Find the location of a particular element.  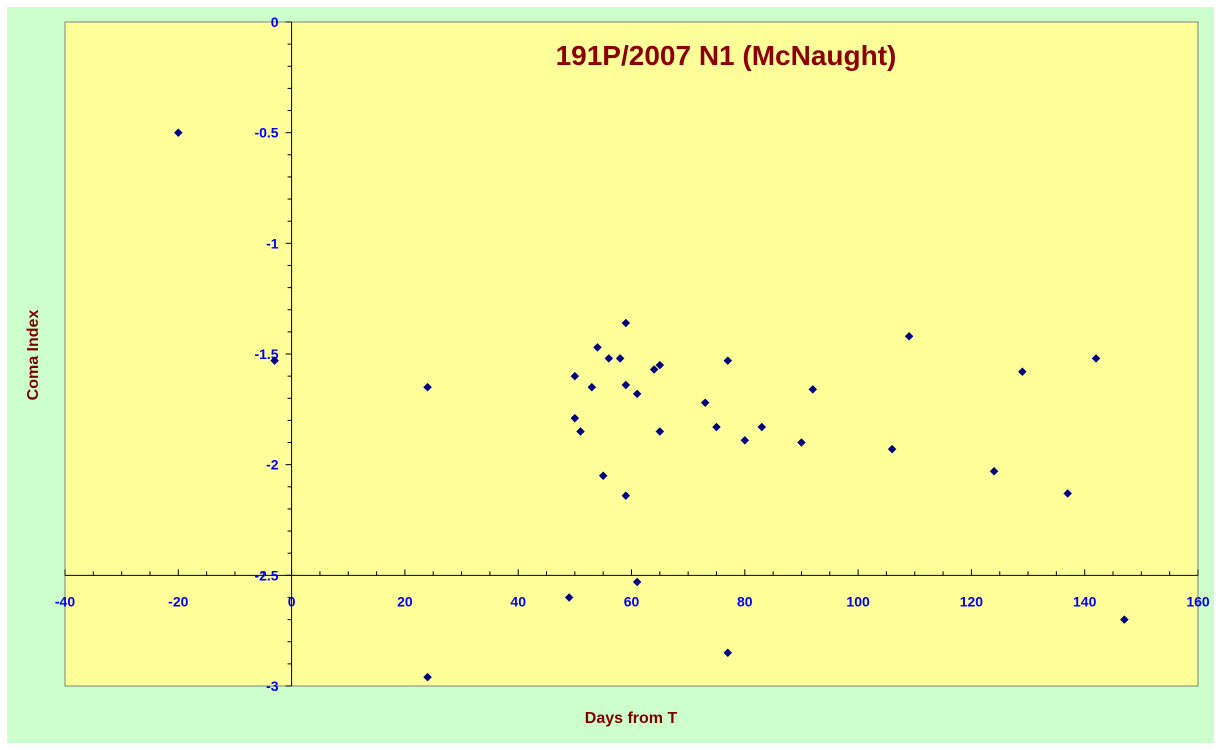

y-tick-label: -1 is located at coordinates (272, 243).